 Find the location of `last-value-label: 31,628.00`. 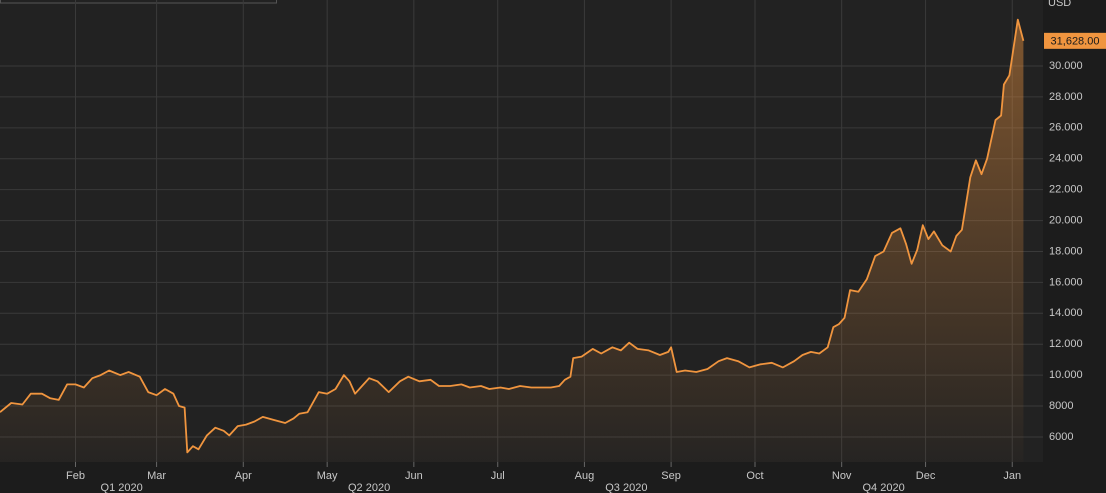

last-value-label: 31,628.00 is located at coordinates (1075, 42).